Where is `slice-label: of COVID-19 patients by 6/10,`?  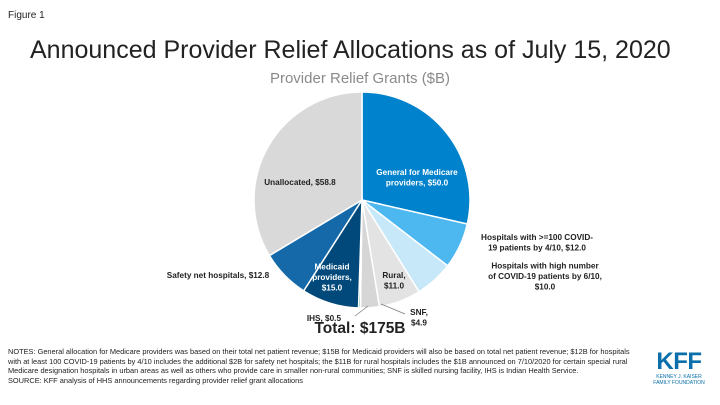 slice-label: of COVID-19 patients by 6/10, is located at coordinates (545, 276).